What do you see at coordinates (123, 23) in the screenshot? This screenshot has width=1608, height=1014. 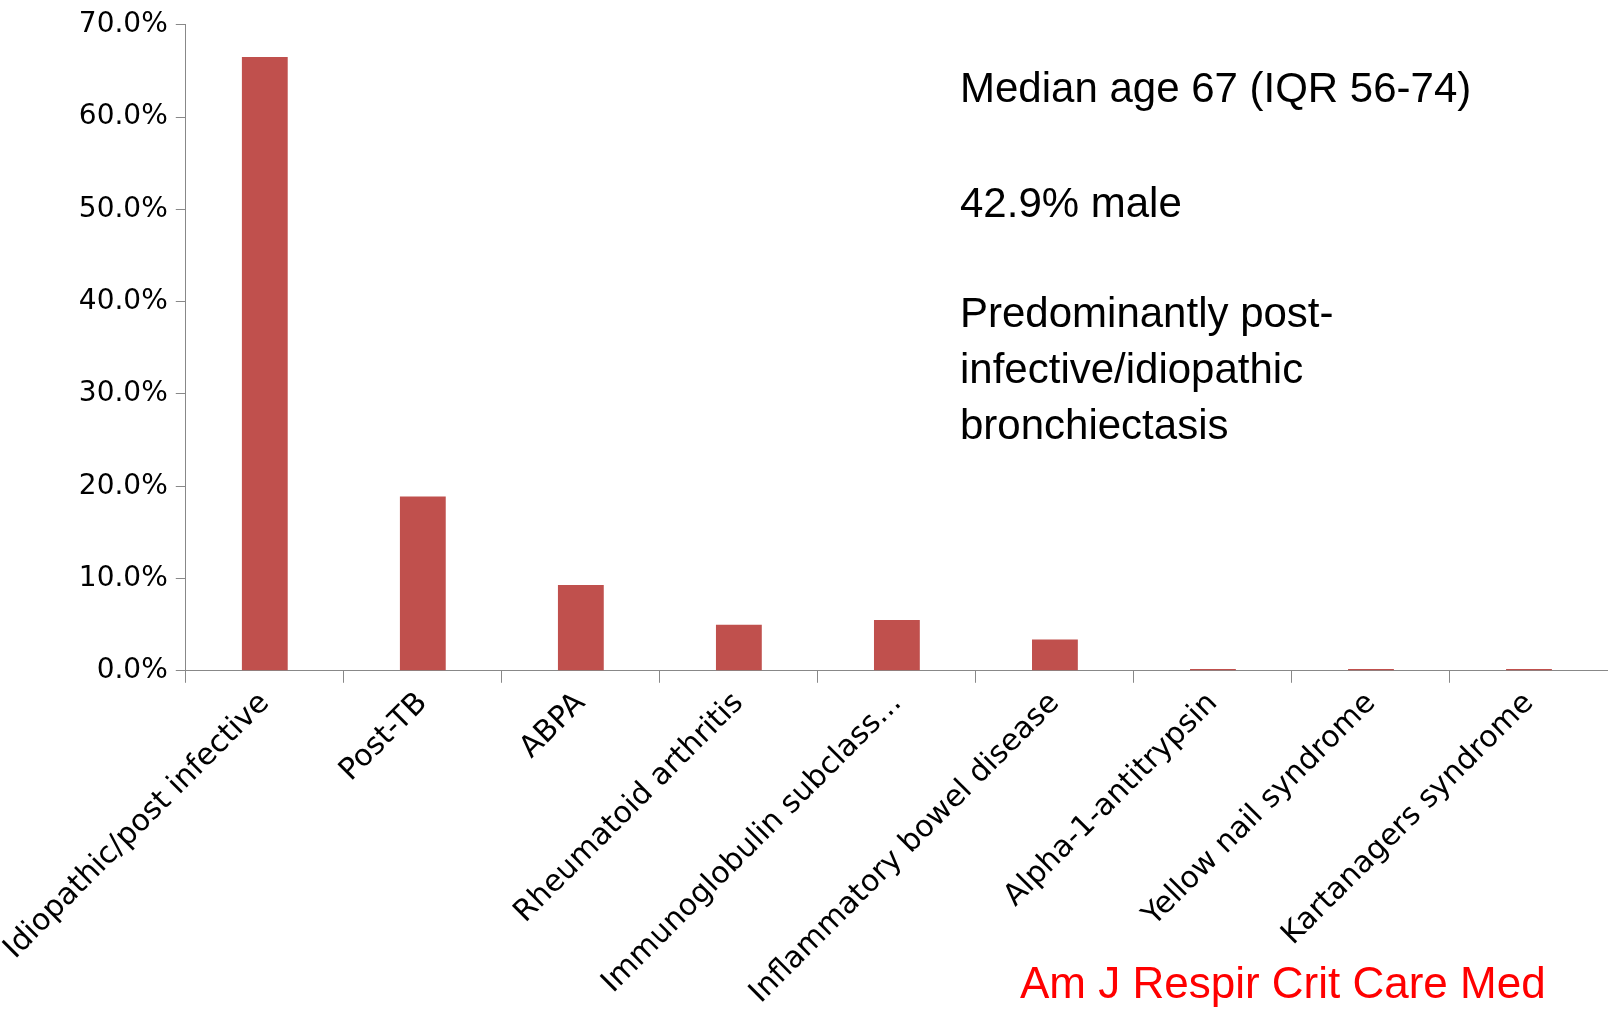 I see `y-tick-label: 70.0%` at bounding box center [123, 23].